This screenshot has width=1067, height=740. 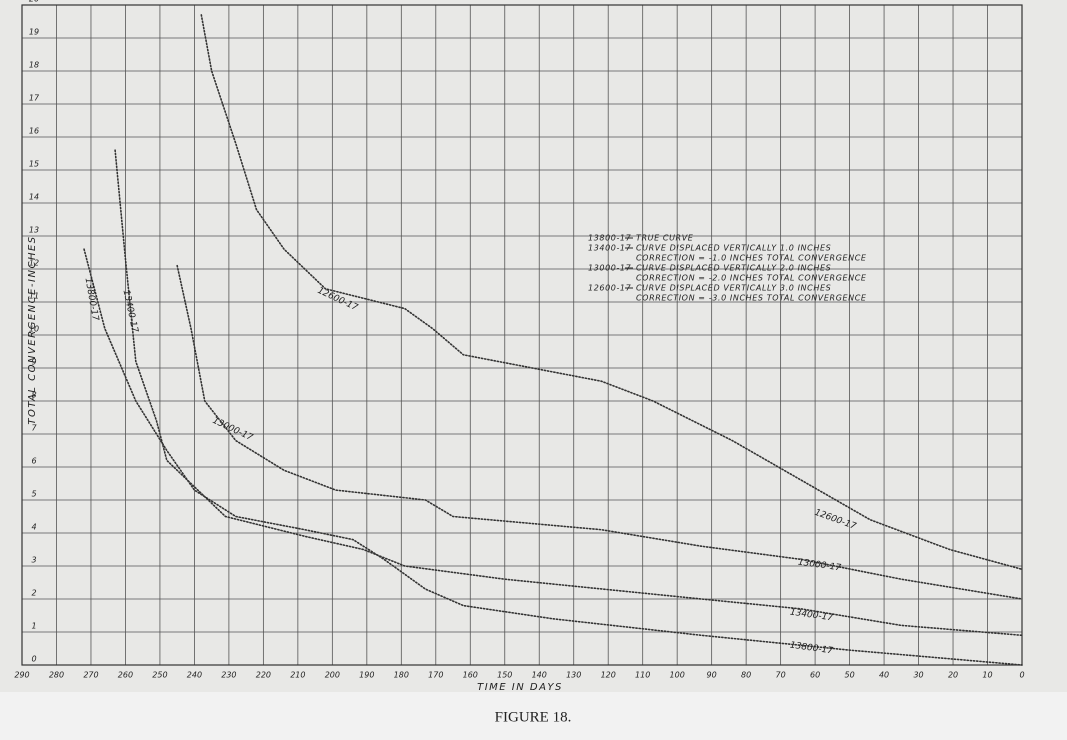 I want to click on y-tick-label: 15, so click(x=34, y=164).